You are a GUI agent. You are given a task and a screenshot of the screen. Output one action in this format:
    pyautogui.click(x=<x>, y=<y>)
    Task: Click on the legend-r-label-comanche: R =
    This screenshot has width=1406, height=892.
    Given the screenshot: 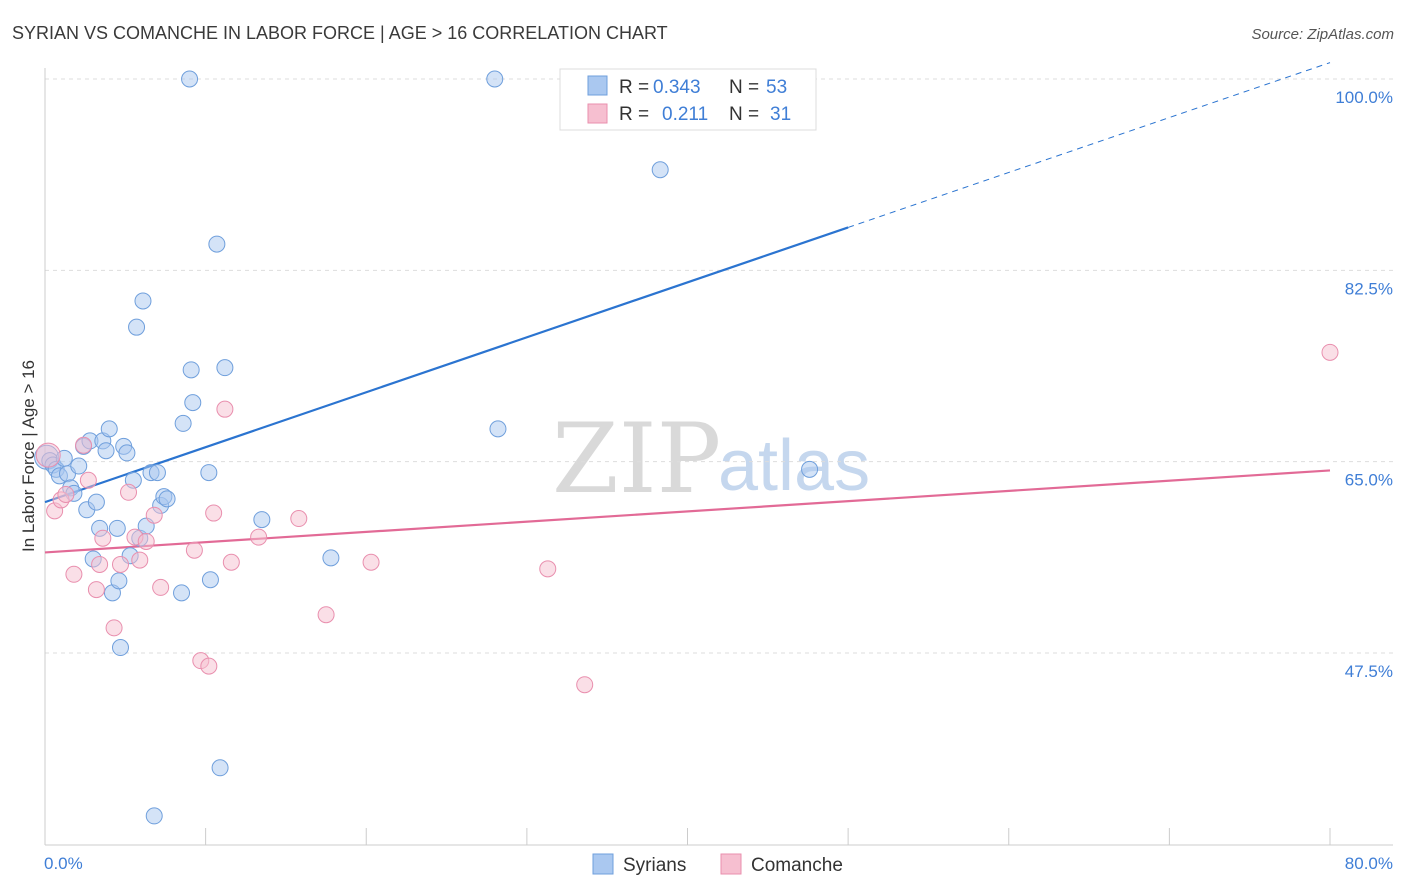 What is the action you would take?
    pyautogui.click(x=634, y=114)
    